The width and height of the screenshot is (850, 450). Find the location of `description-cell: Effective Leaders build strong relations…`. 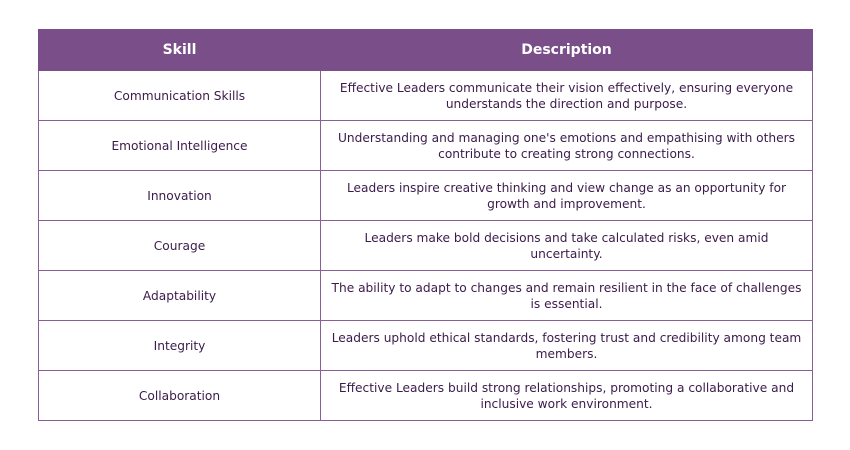

description-cell: Effective Leaders build strong relations… is located at coordinates (566, 395).